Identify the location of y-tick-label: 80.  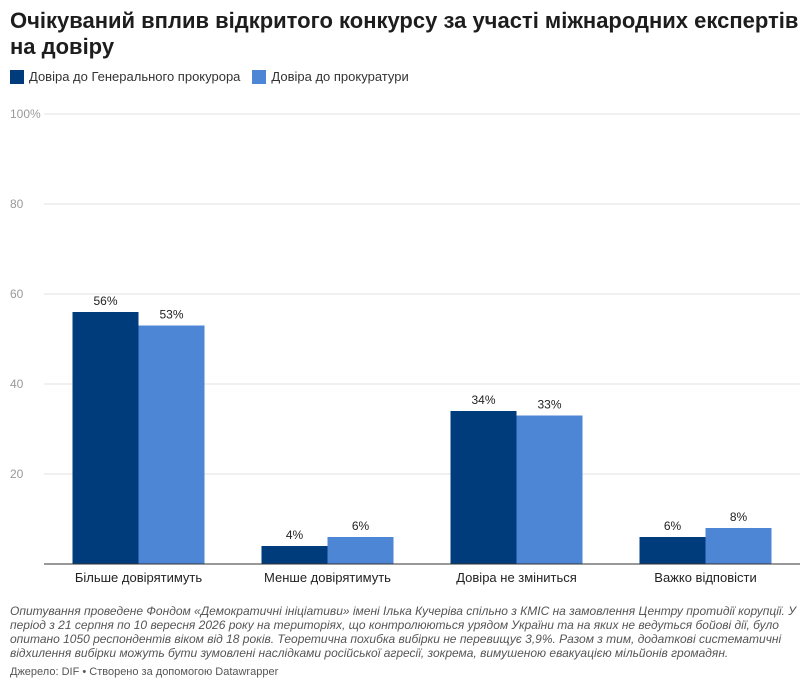
(17, 204).